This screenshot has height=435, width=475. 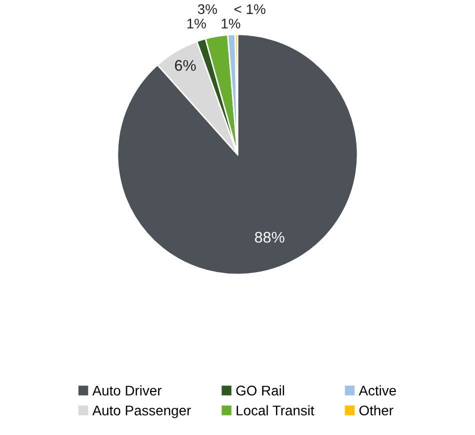 What do you see at coordinates (207, 9) in the screenshot?
I see `data-label: 3%` at bounding box center [207, 9].